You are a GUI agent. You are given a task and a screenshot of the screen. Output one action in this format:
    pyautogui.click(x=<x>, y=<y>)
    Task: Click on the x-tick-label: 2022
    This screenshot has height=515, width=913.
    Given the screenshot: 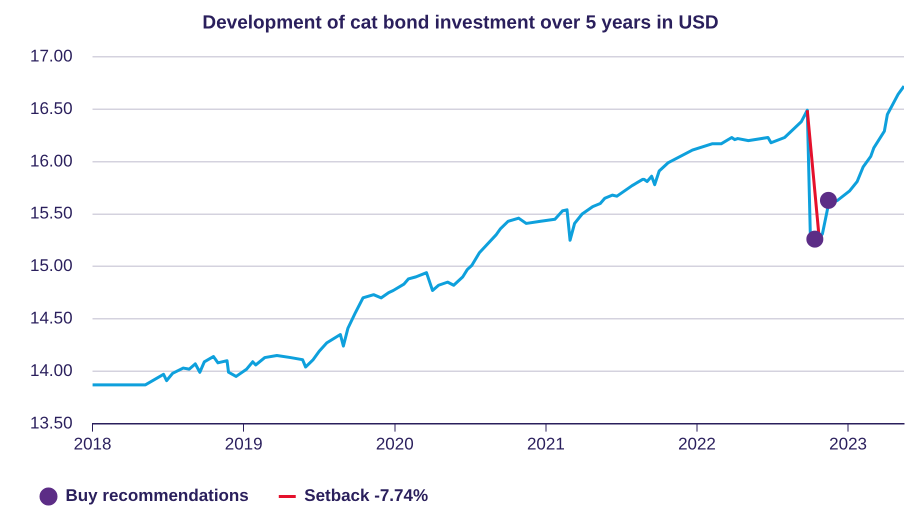 What is the action you would take?
    pyautogui.click(x=697, y=444)
    